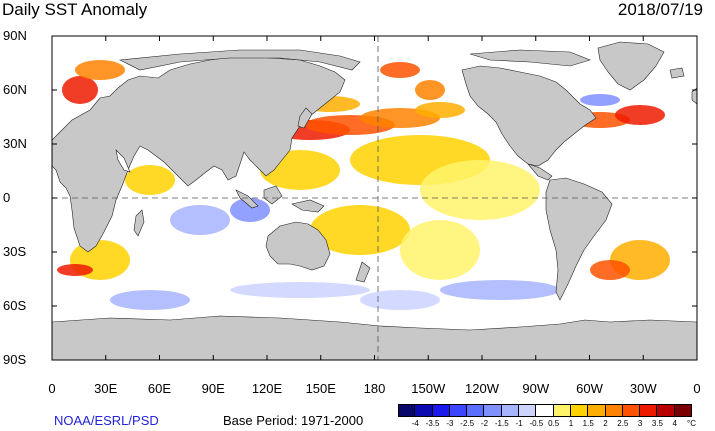 The image size is (715, 431). Describe the element at coordinates (540, 172) in the screenshot. I see `central-america` at that location.